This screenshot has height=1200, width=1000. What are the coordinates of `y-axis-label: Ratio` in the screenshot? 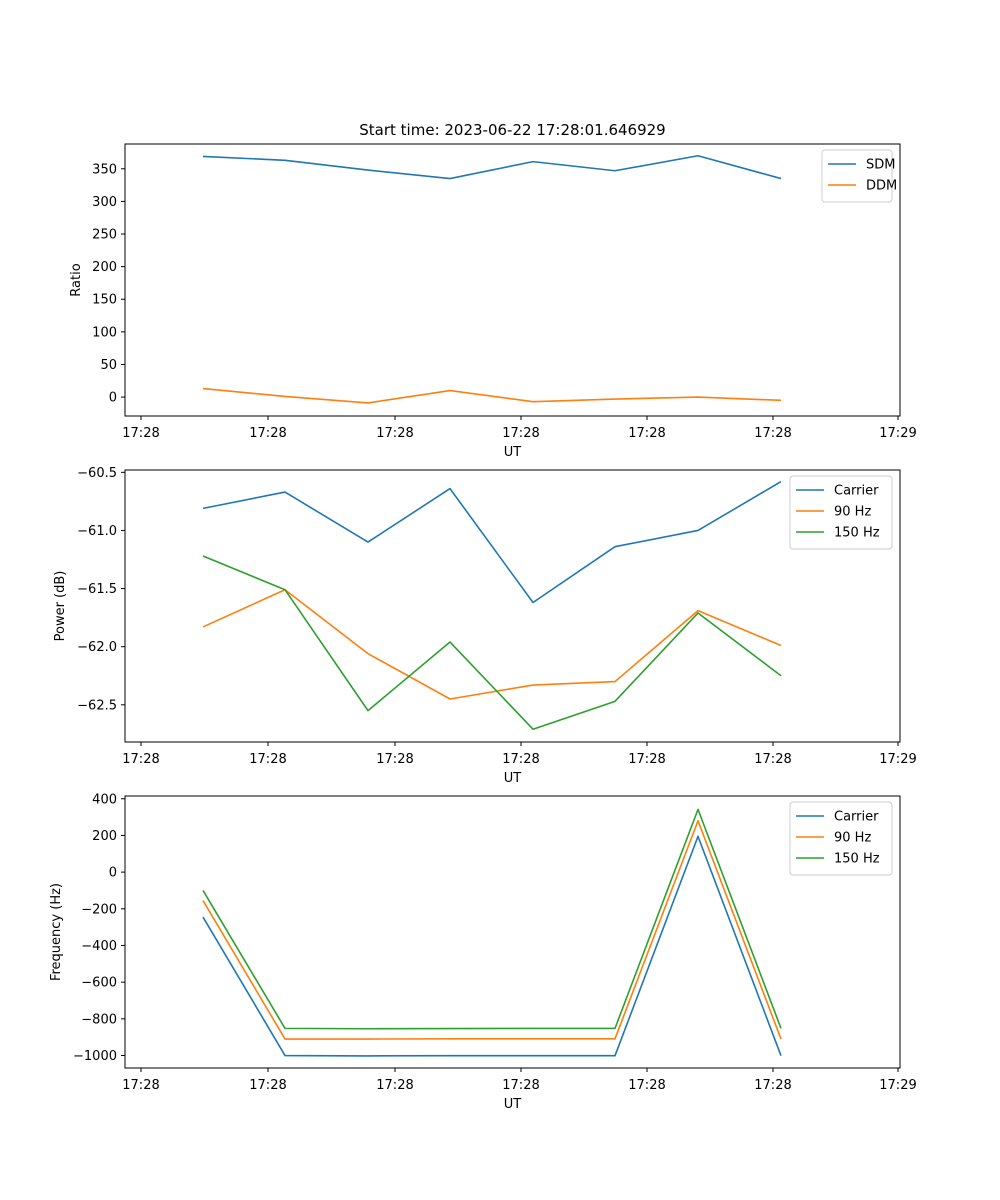 It's located at (76, 279).